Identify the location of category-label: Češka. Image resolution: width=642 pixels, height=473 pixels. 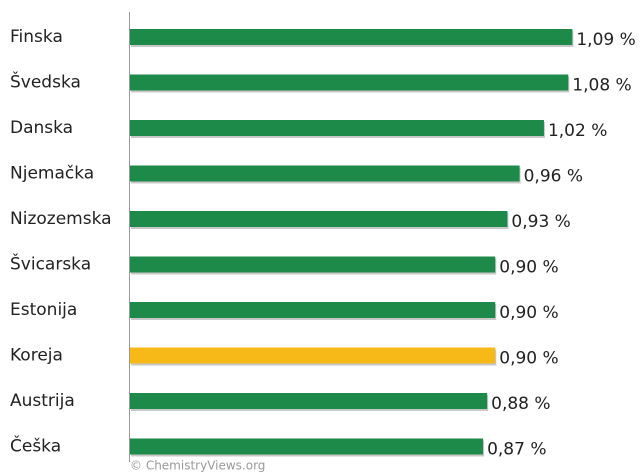
(35, 446).